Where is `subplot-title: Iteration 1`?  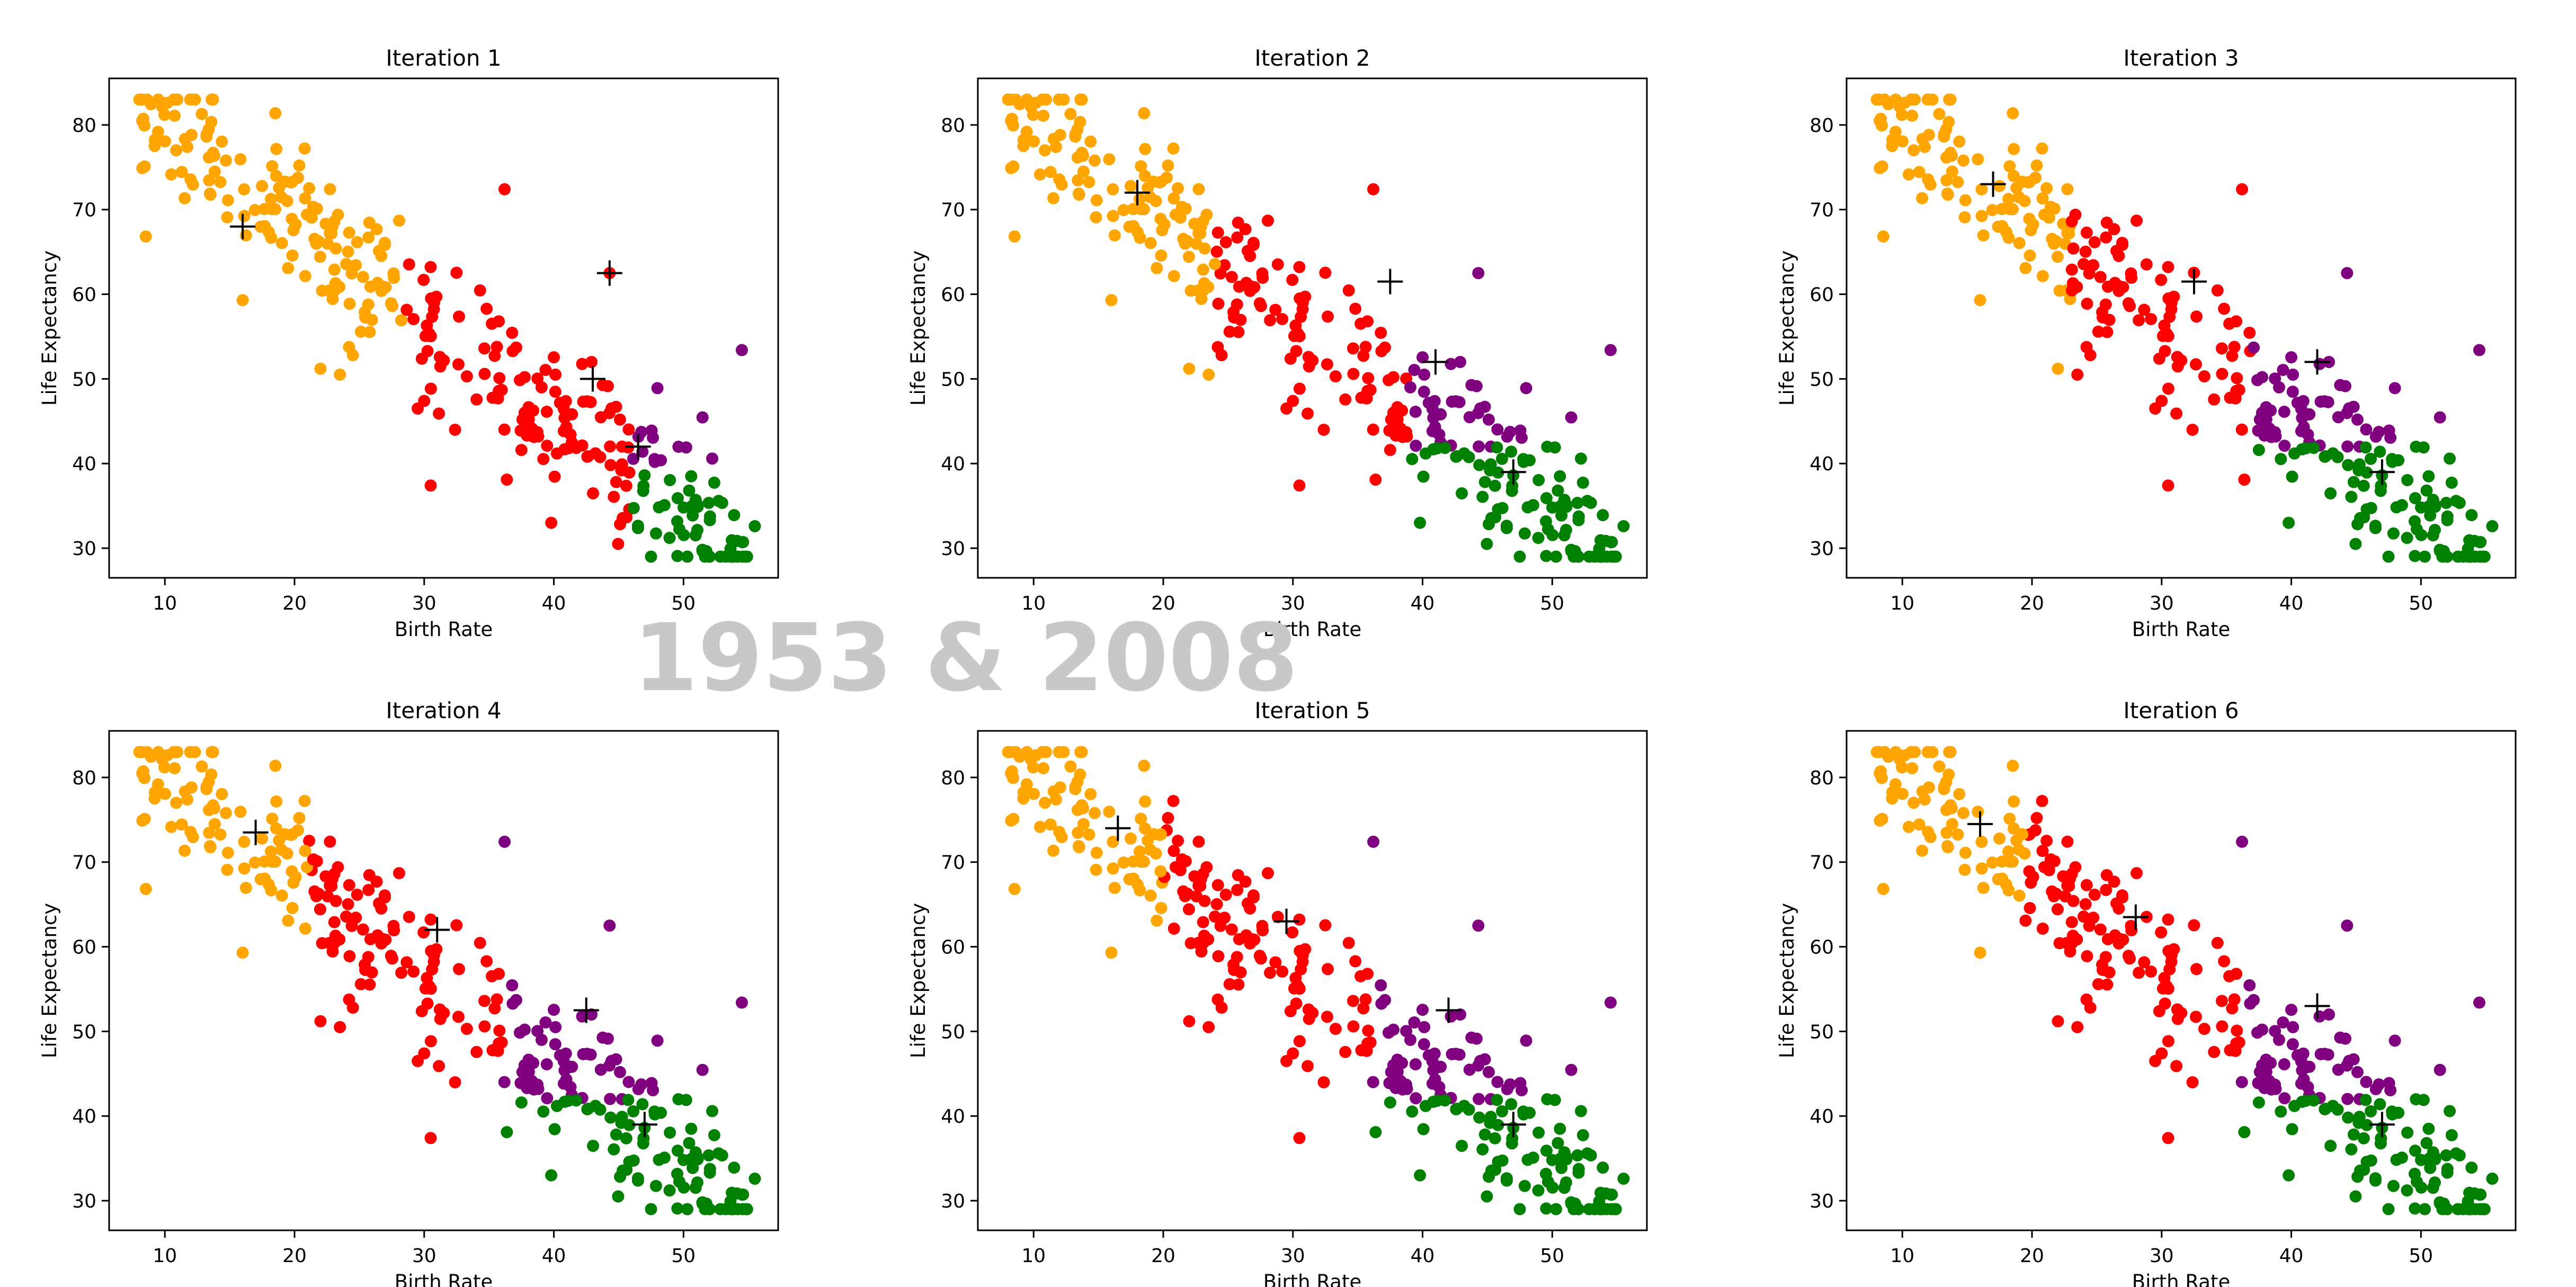
subplot-title: Iteration 1 is located at coordinates (443, 58).